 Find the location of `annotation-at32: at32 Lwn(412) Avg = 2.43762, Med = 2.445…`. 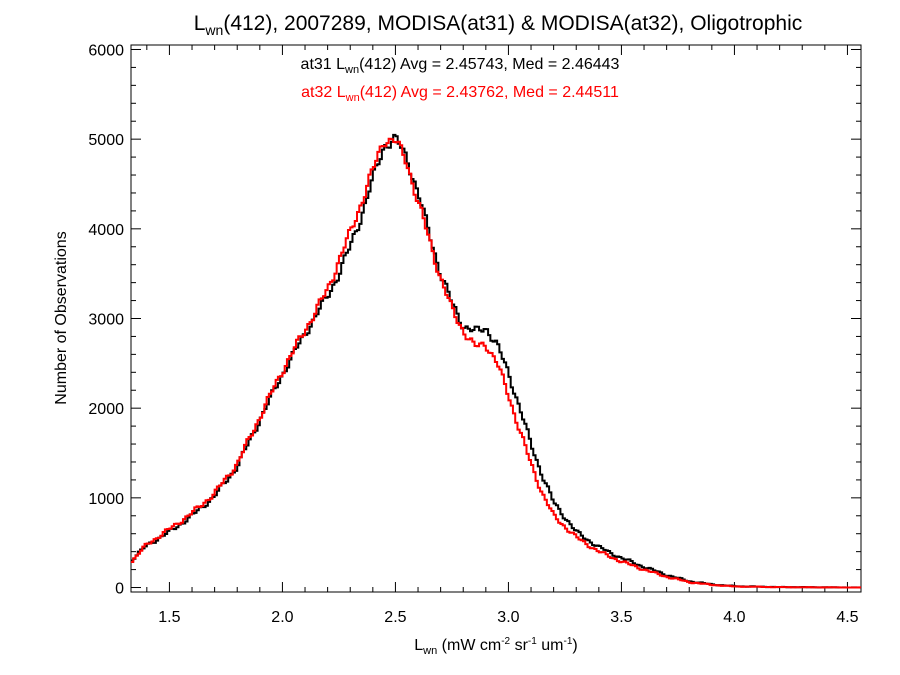

annotation-at32: at32 Lwn(412) Avg = 2.43762, Med = 2.445… is located at coordinates (460, 94).